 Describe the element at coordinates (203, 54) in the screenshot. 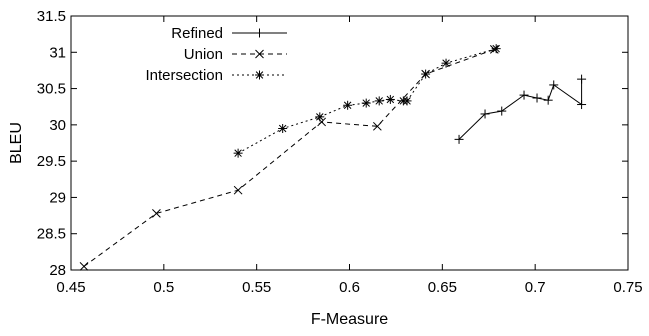

I see `legend-label-union: Union` at that location.